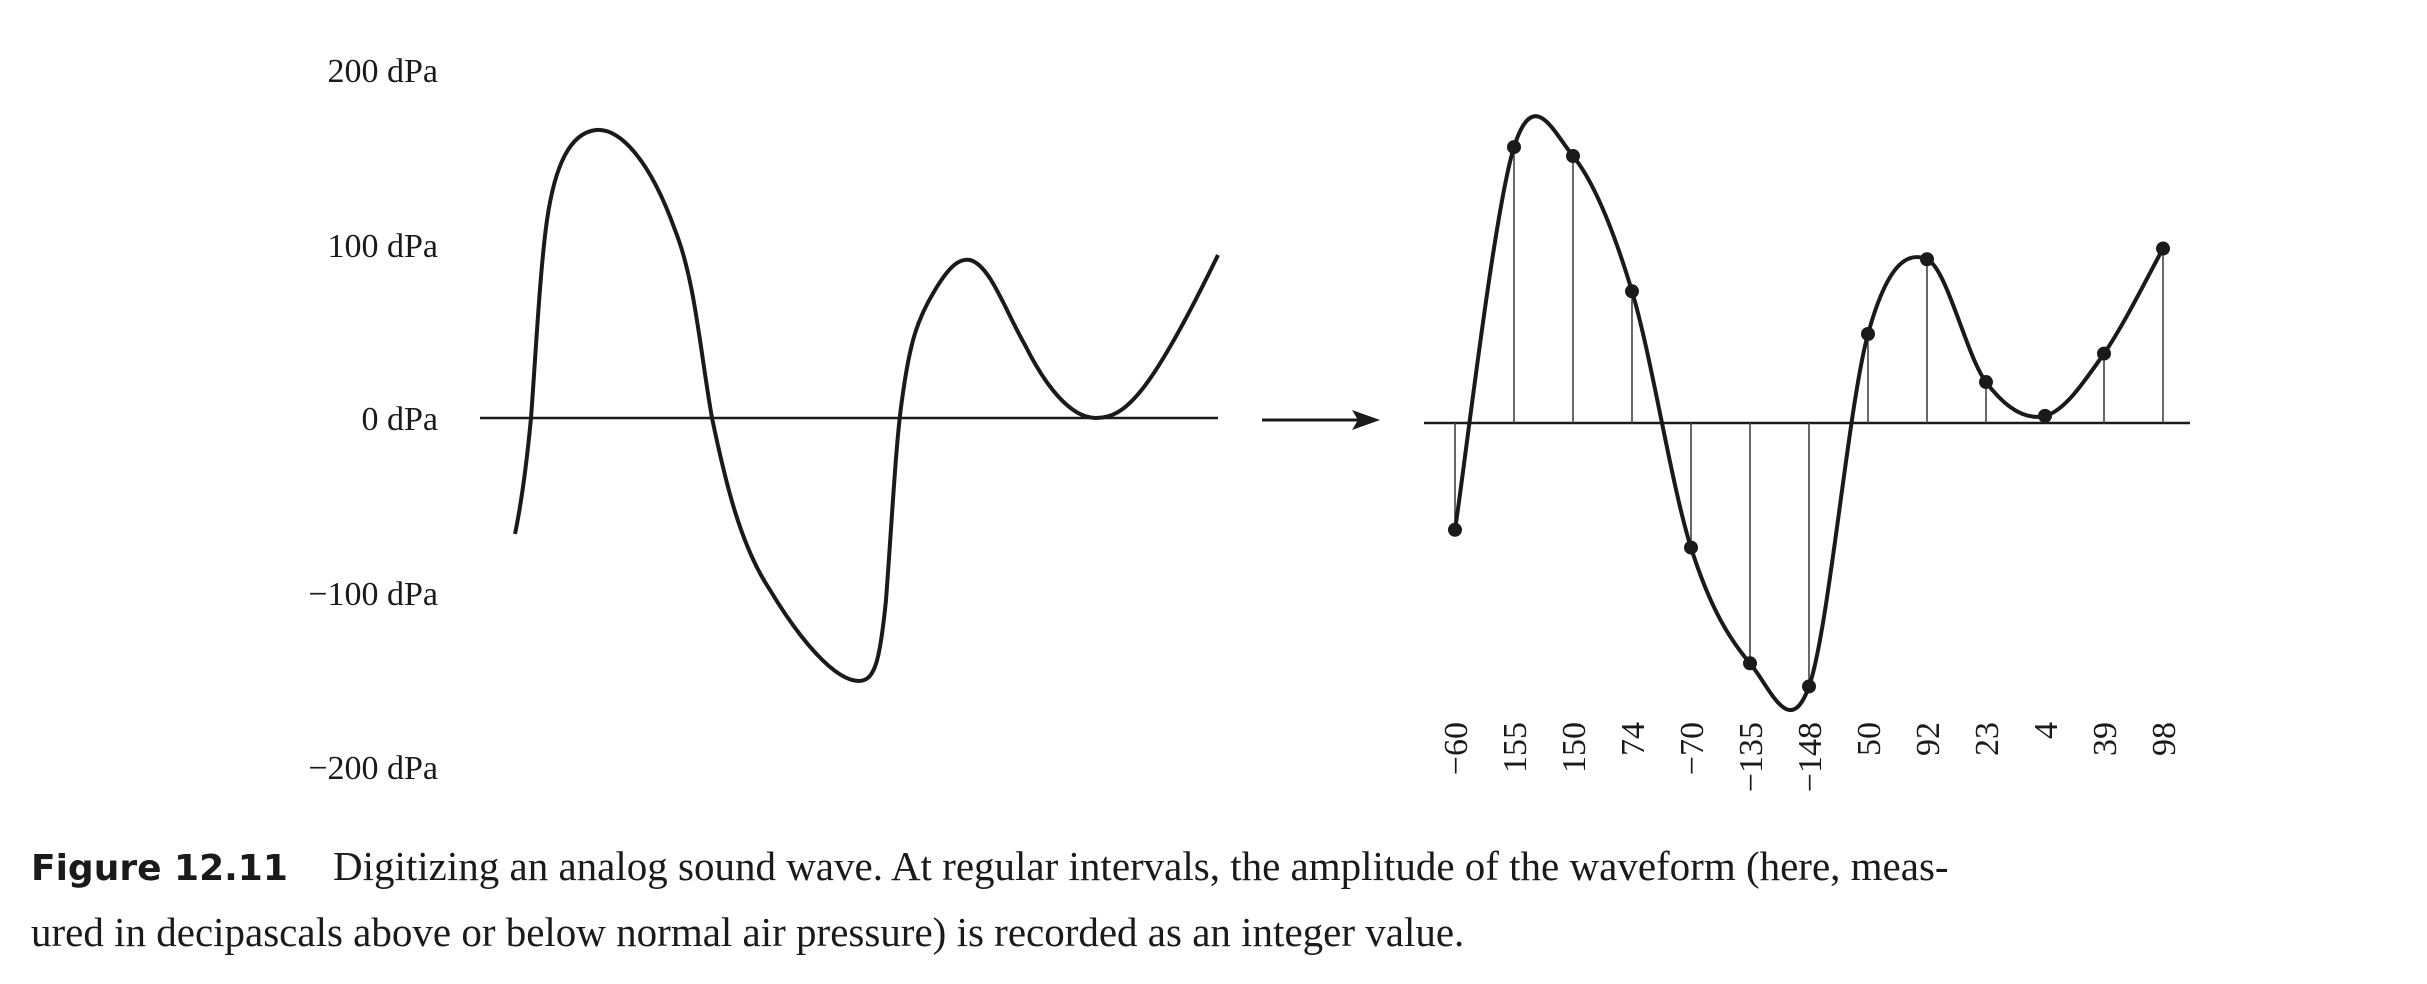  I want to click on sample-value-label: 155, so click(1515, 747).